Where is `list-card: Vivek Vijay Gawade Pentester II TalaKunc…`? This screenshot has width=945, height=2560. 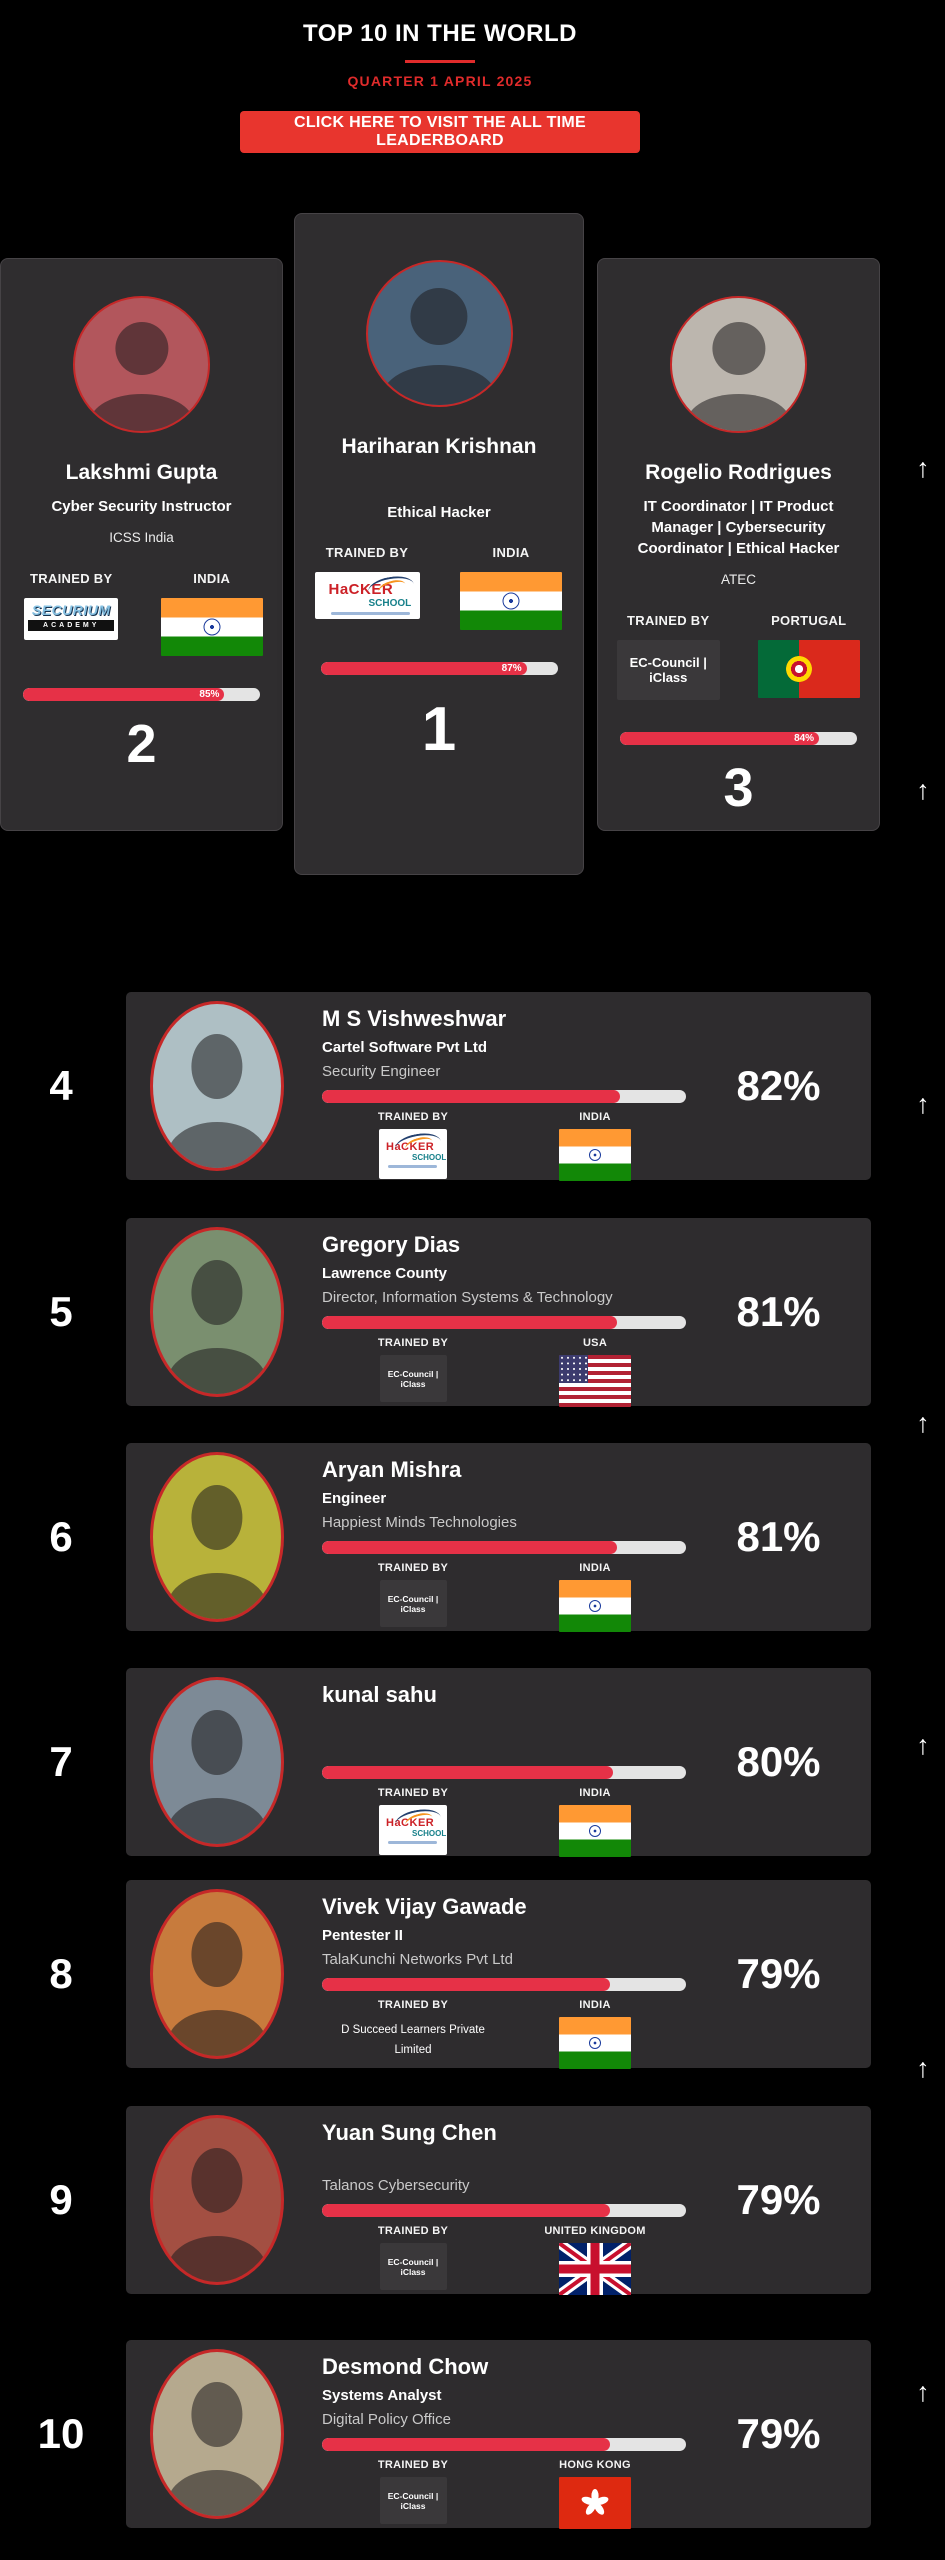
list-card: Vivek Vijay Gawade Pentester II TalaKunc… is located at coordinates (498, 1974).